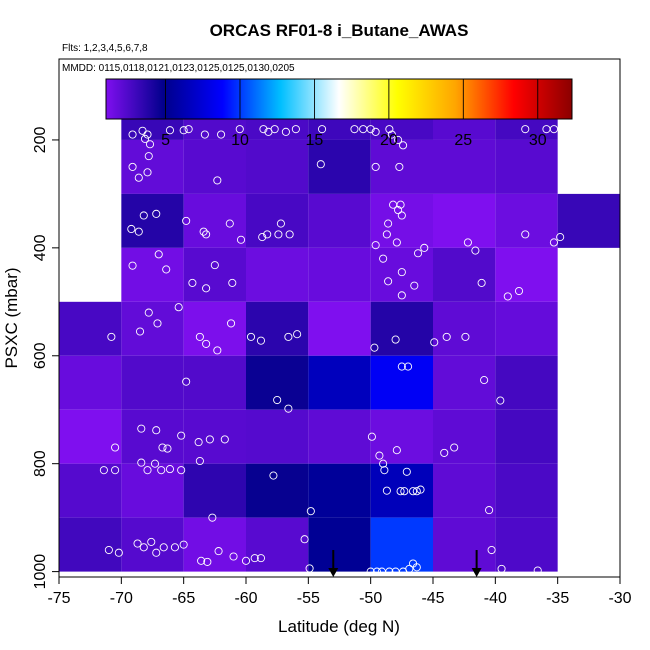 This screenshot has width=650, height=650. Describe the element at coordinates (463, 140) in the screenshot. I see `colorbar-tick-label: 25` at that location.